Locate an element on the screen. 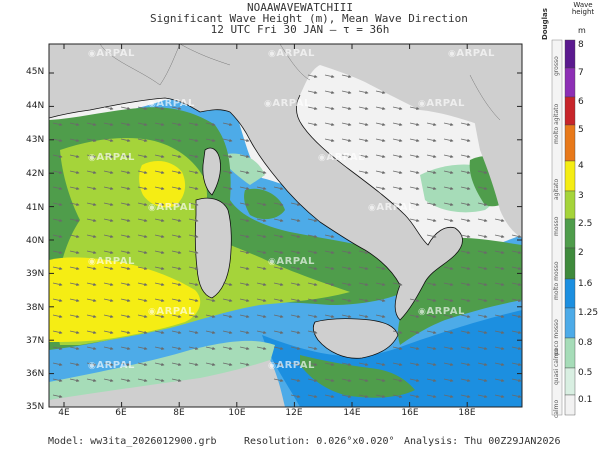 This screenshot has width=600, height=450. legend-word-grosso: grosso is located at coordinates (556, 66).